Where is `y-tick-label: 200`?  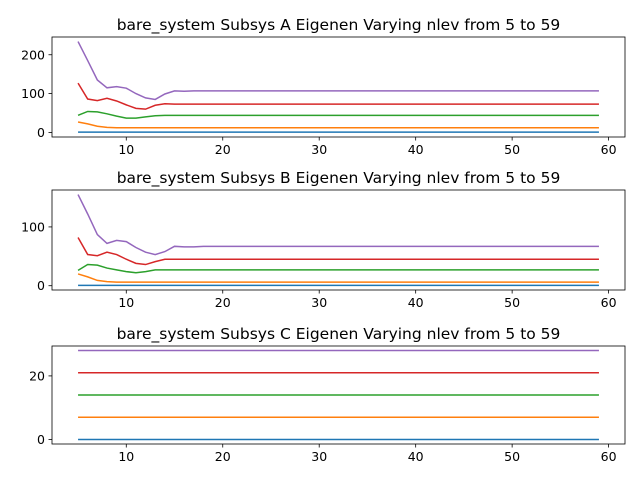
y-tick-label: 200 is located at coordinates (33, 54).